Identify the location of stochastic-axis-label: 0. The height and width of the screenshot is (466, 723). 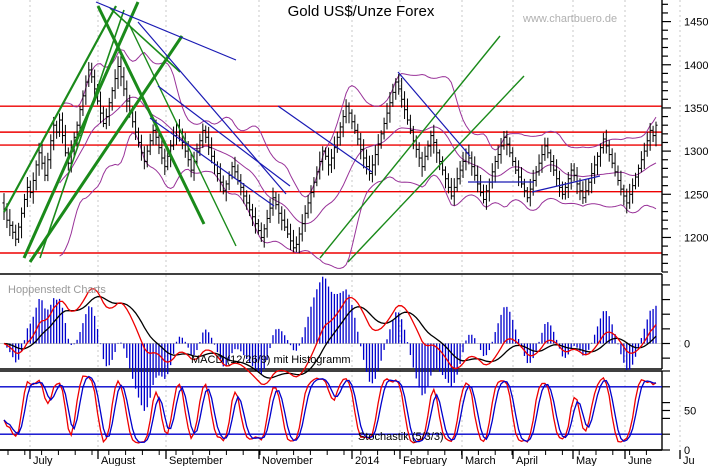
(687, 451).